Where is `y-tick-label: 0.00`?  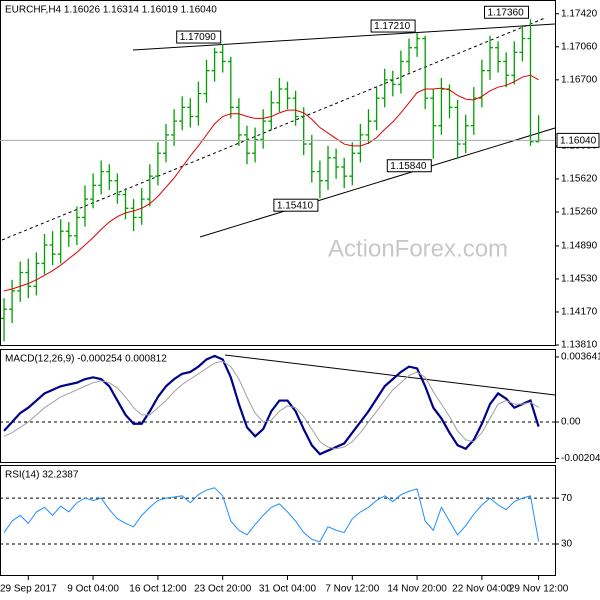 y-tick-label: 0.00 is located at coordinates (571, 422).